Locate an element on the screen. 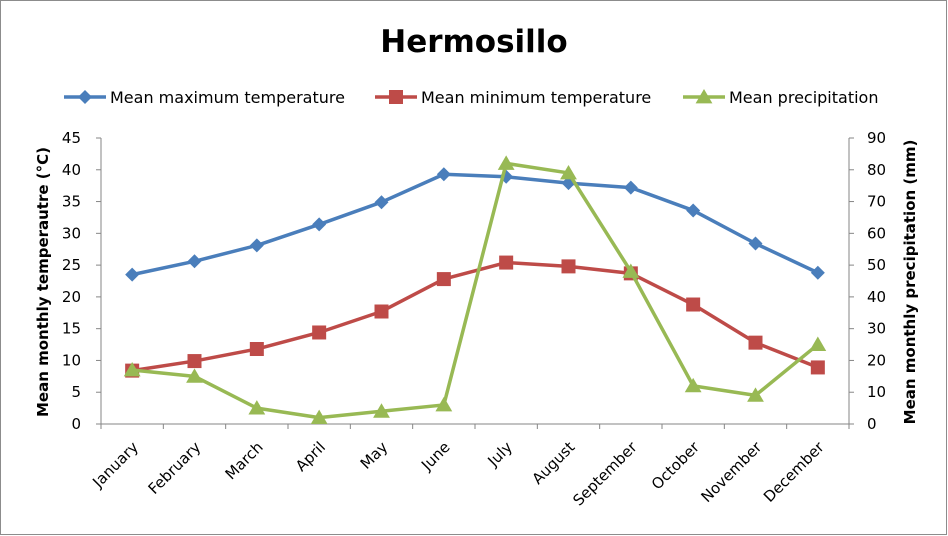 This screenshot has width=948, height=536. legend-item-mean-precipitation: Mean precipitation is located at coordinates (780, 97).